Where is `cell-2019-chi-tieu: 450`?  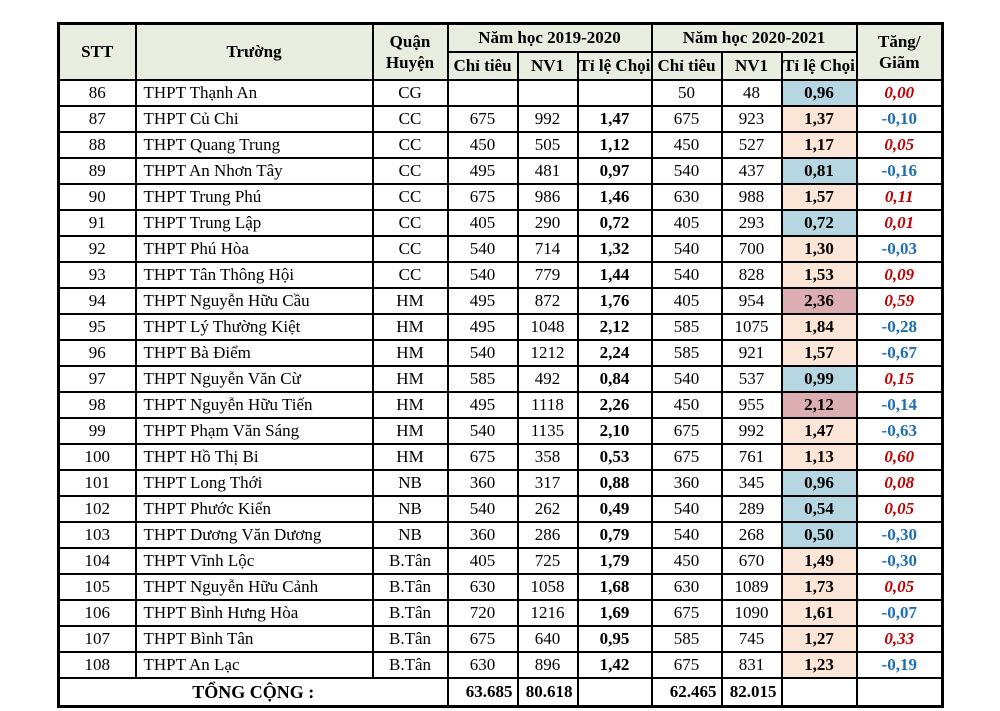
cell-2019-chi-tieu: 450 is located at coordinates (482, 145).